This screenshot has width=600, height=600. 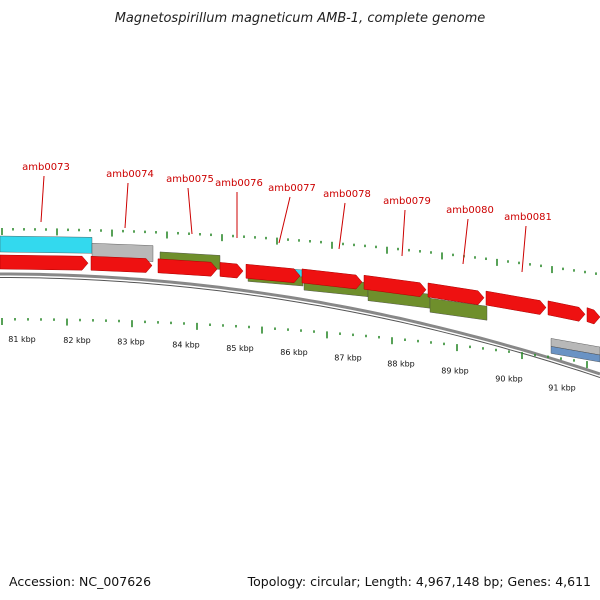 I want to click on kbp-label: 88 kbp, so click(x=401, y=364).